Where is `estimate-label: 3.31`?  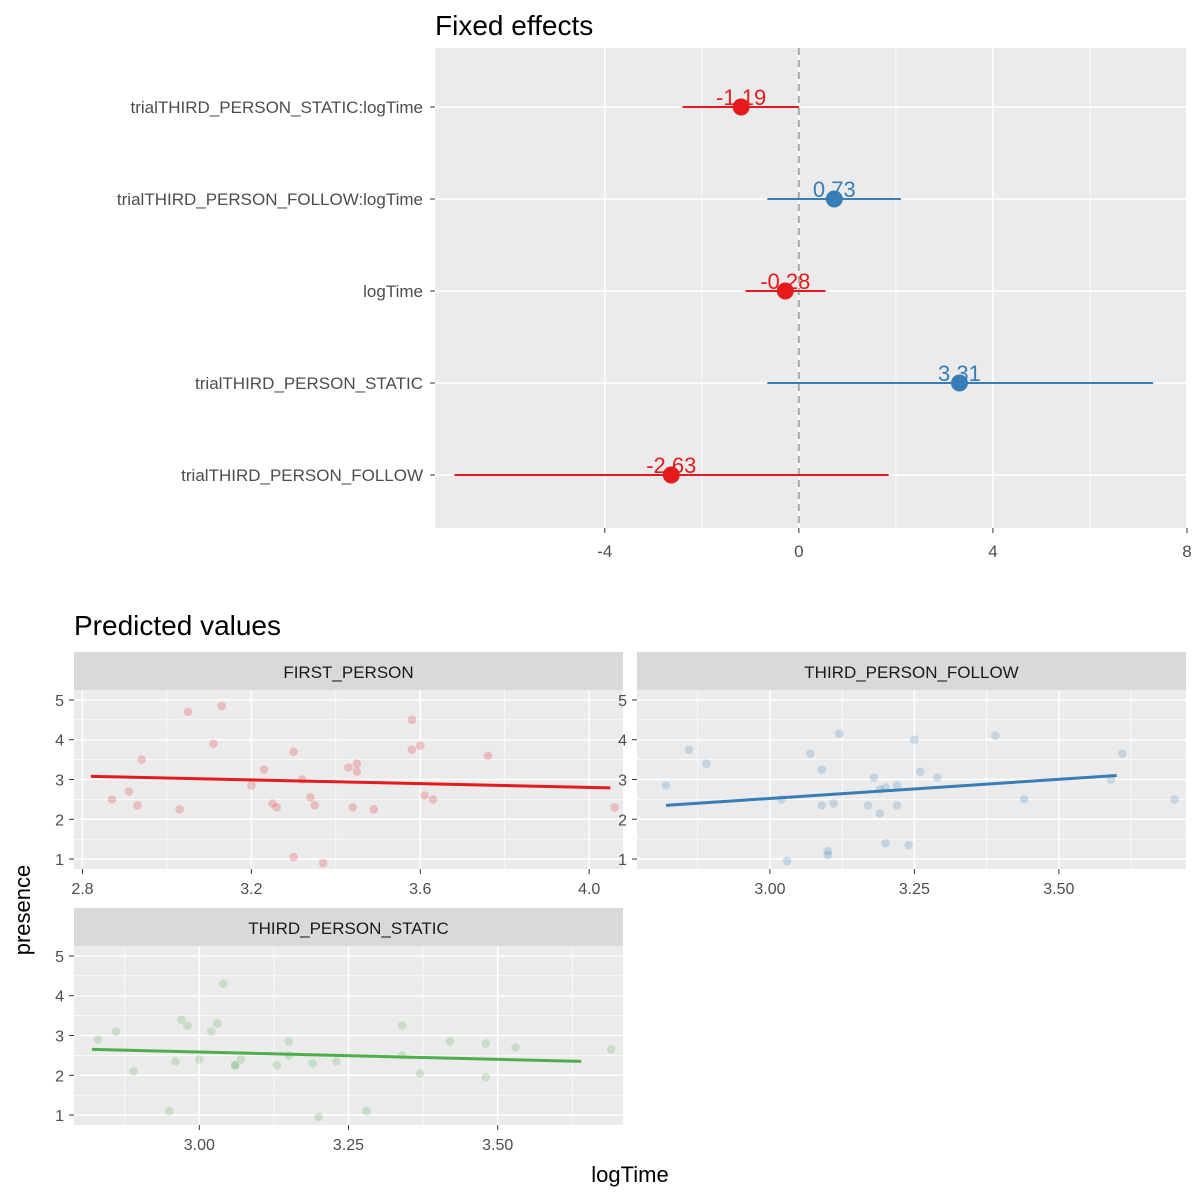 estimate-label: 3.31 is located at coordinates (959, 373).